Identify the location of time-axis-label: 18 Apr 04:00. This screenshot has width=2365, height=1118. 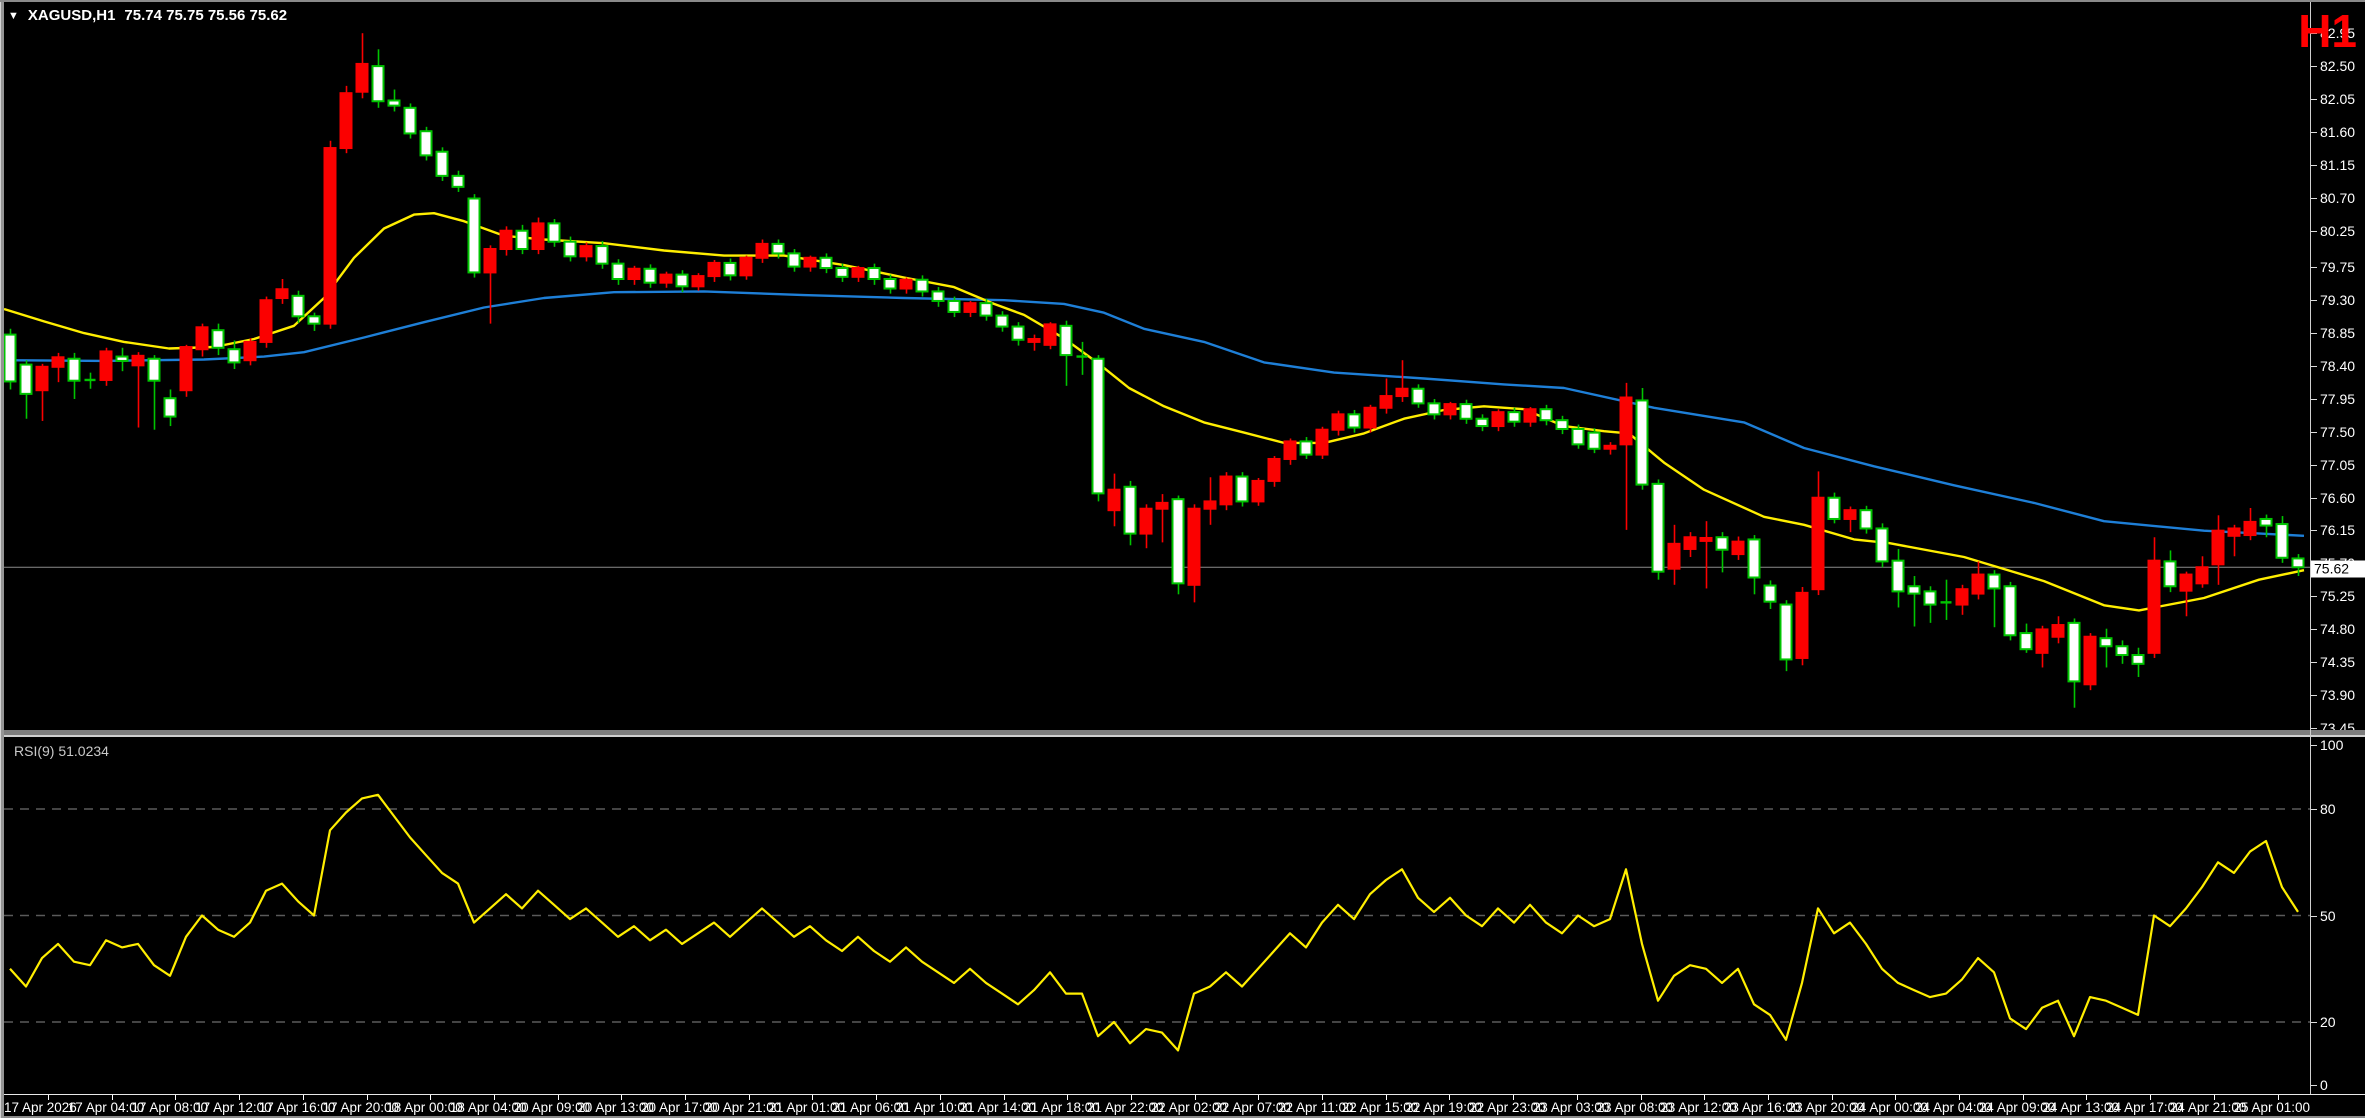
(488, 1107).